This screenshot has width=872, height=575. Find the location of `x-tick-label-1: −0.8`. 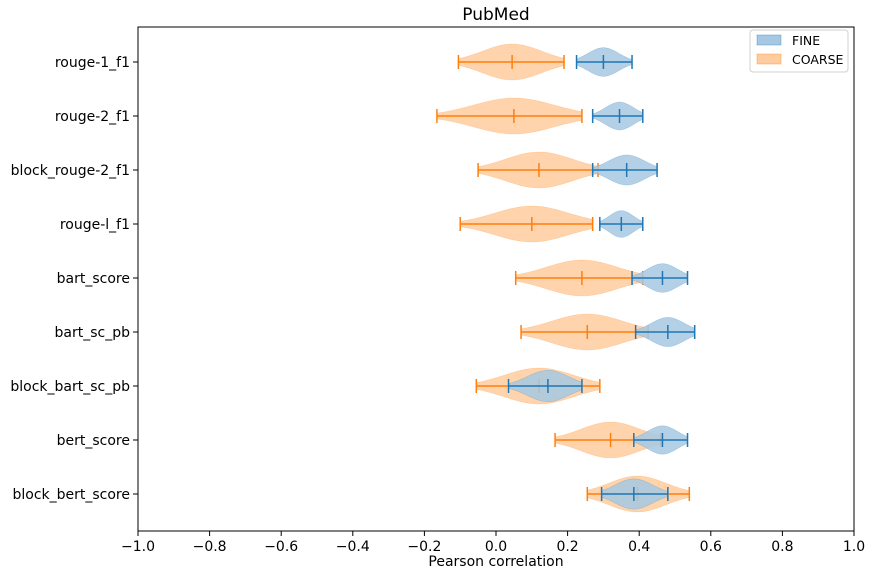

x-tick-label-1: −0.8 is located at coordinates (210, 547).